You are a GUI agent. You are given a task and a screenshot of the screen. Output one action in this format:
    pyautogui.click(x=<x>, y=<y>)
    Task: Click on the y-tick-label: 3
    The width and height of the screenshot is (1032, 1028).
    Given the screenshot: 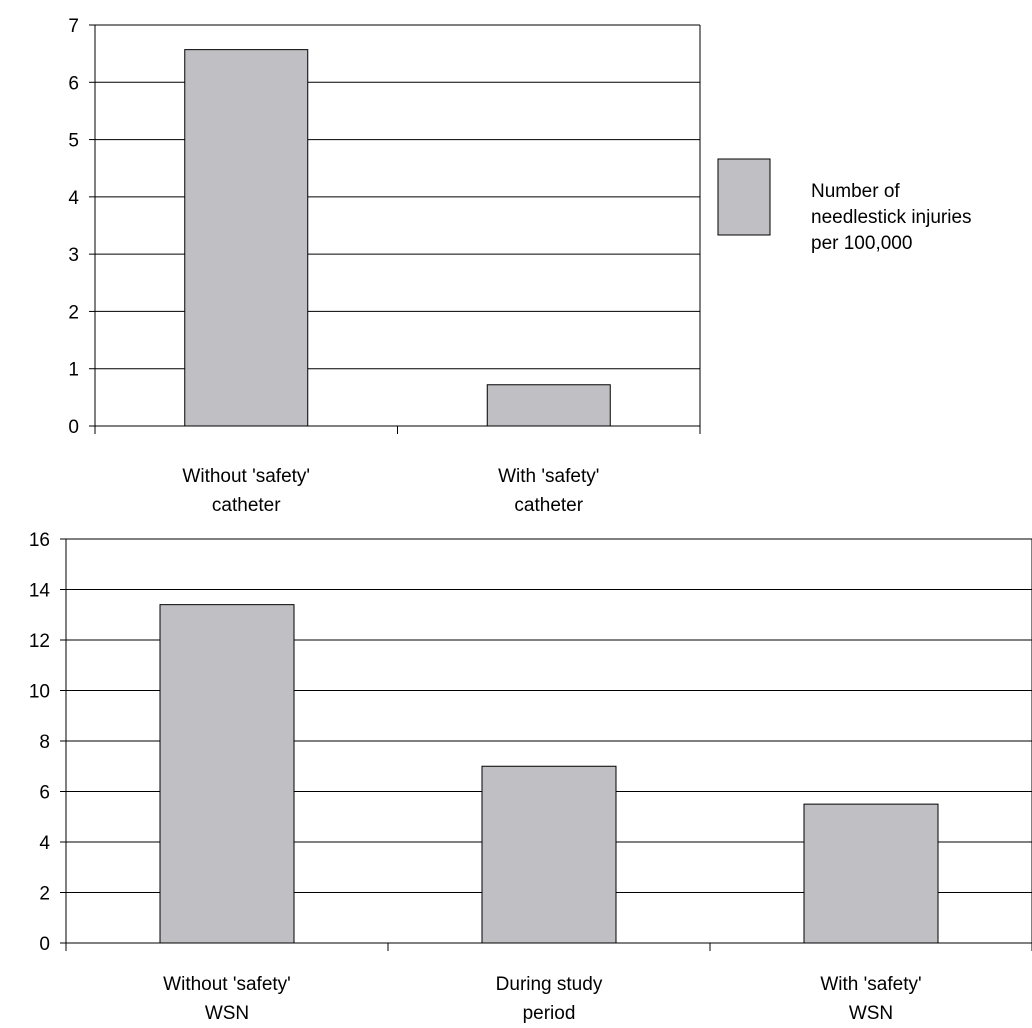 What is the action you would take?
    pyautogui.click(x=73, y=255)
    